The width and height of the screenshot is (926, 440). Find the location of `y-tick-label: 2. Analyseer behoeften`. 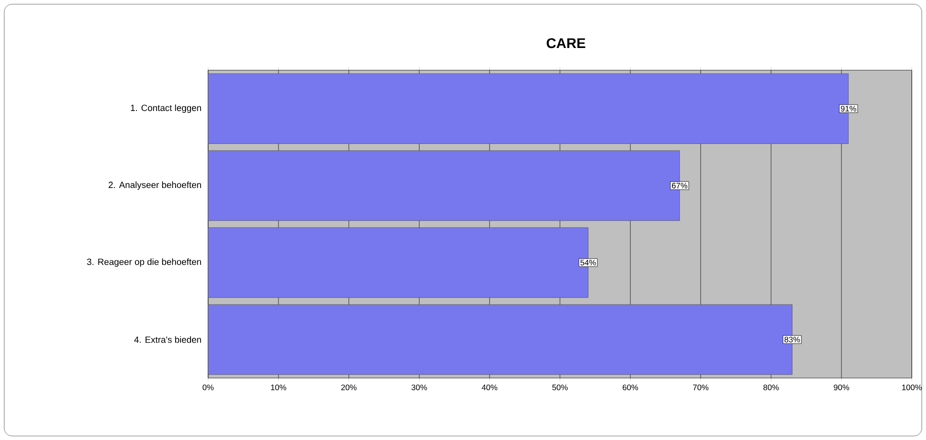

y-tick-label: 2. Analyseer behoeften is located at coordinates (154, 185).